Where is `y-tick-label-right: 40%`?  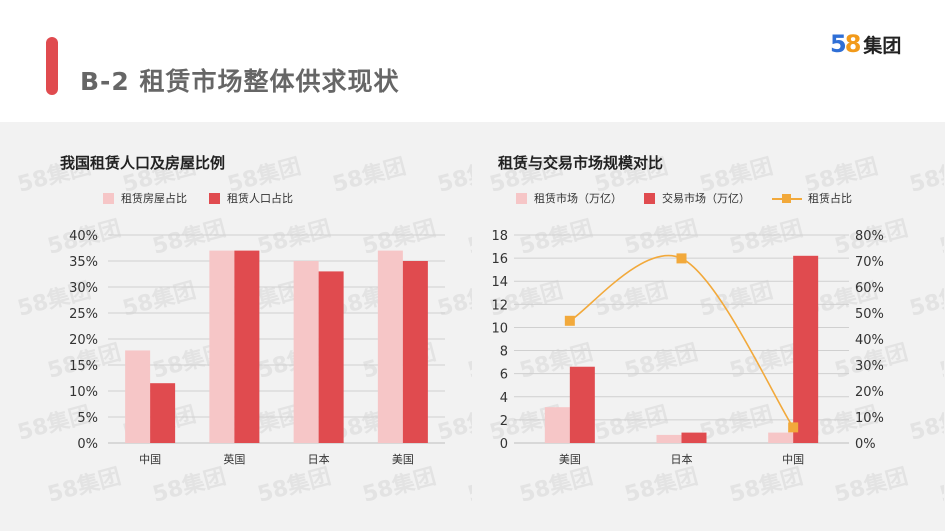 y-tick-label-right: 40% is located at coordinates (869, 340).